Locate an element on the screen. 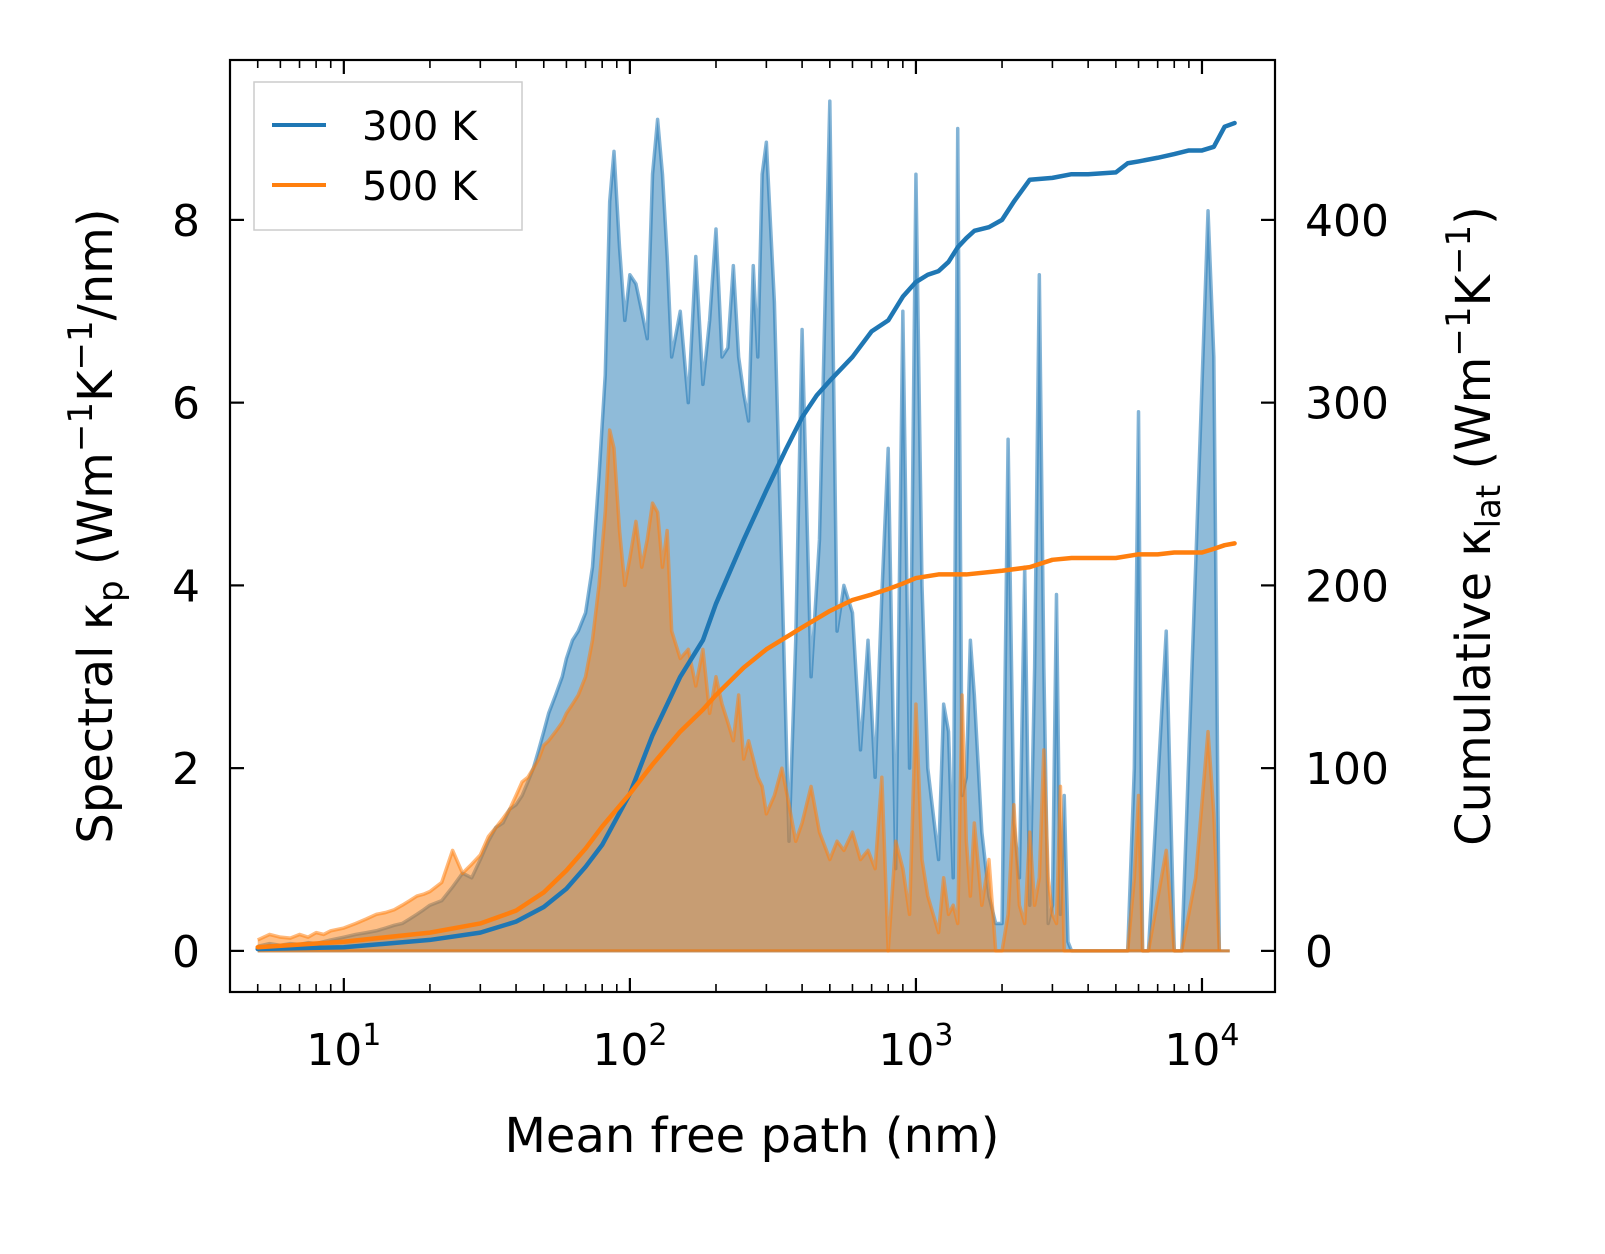  x-tick-label-1: 10² is located at coordinates (629, 1047).